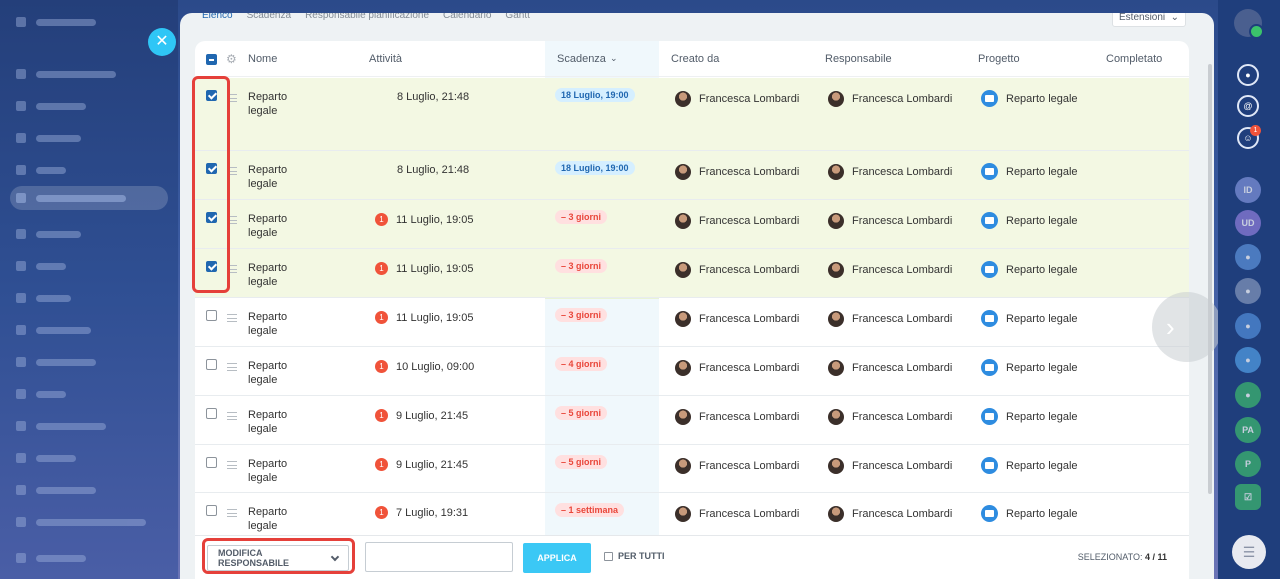 Image resolution: width=1280 pixels, height=579 pixels. What do you see at coordinates (1249, 137) in the screenshot?
I see `chat-icon: ☺ 1` at bounding box center [1249, 137].